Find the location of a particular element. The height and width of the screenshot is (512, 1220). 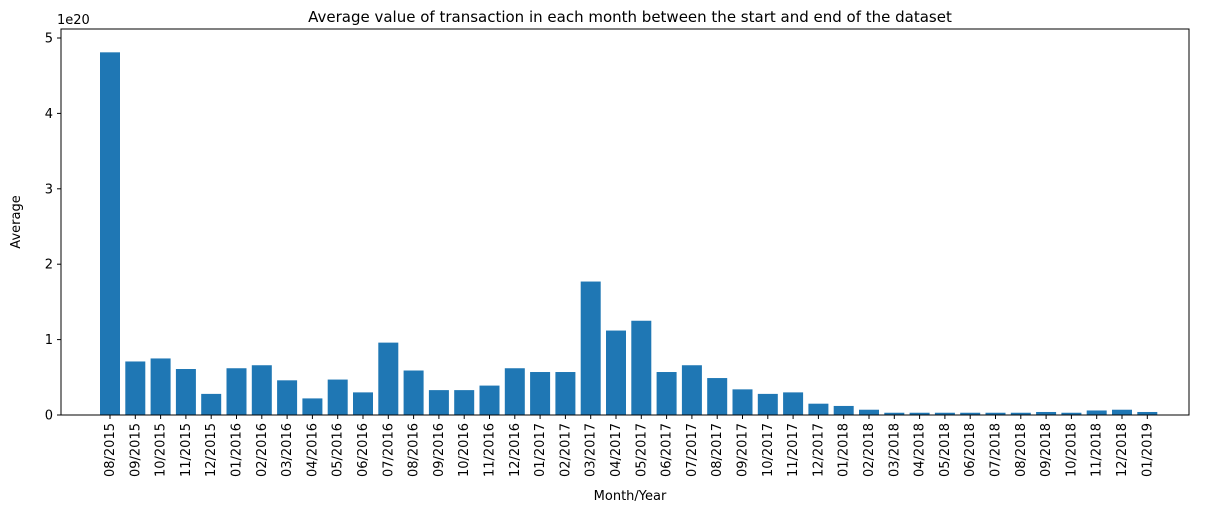

x-tick-label: 12/2018 is located at coordinates (1122, 450).